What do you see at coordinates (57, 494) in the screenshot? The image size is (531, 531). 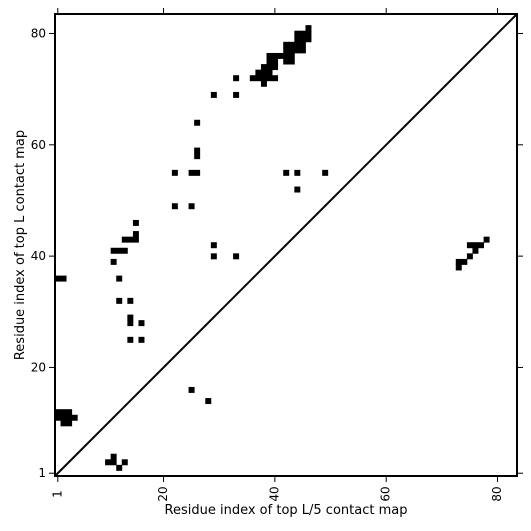 I see `x-tick-label: 1` at bounding box center [57, 494].